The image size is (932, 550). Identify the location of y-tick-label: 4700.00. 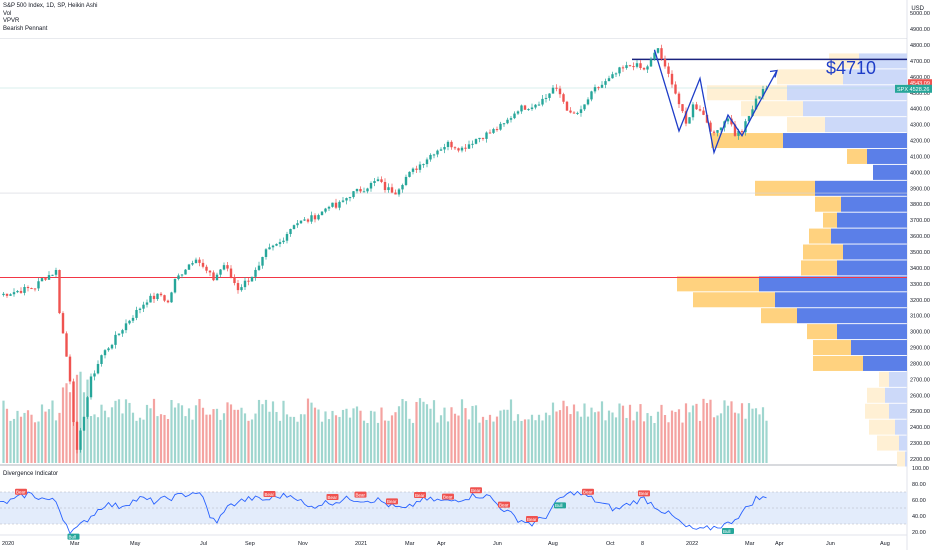
(920, 62).